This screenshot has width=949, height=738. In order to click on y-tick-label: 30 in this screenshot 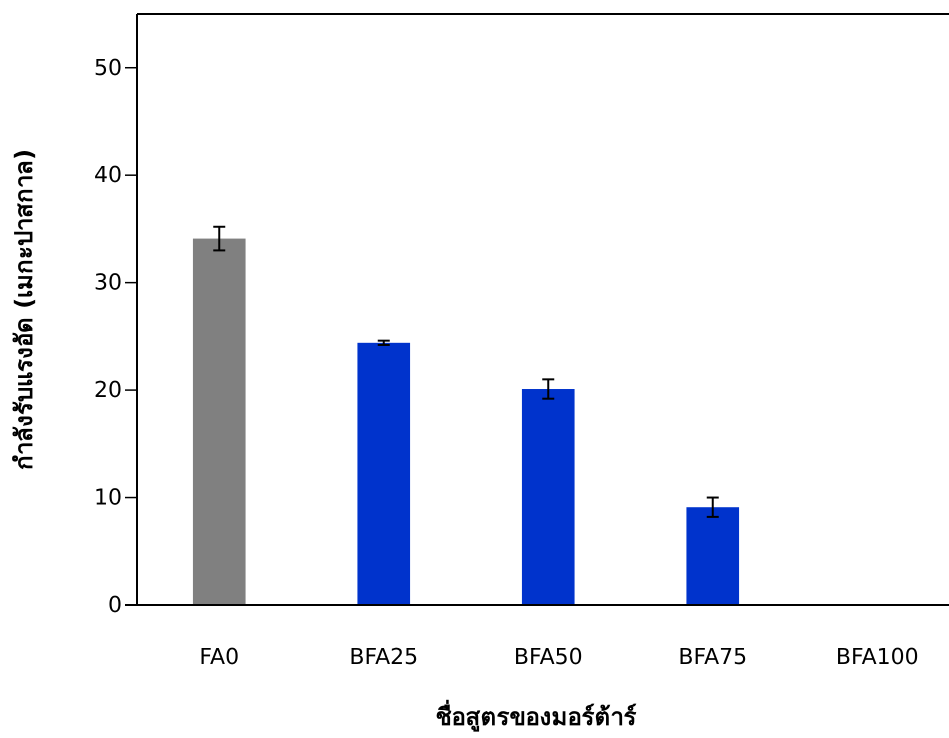, I will do `click(108, 283)`.